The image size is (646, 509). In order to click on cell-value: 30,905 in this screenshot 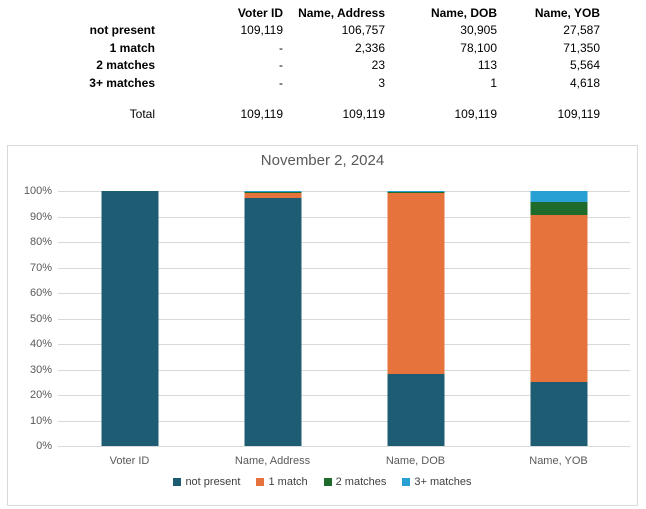, I will do `click(478, 30)`.